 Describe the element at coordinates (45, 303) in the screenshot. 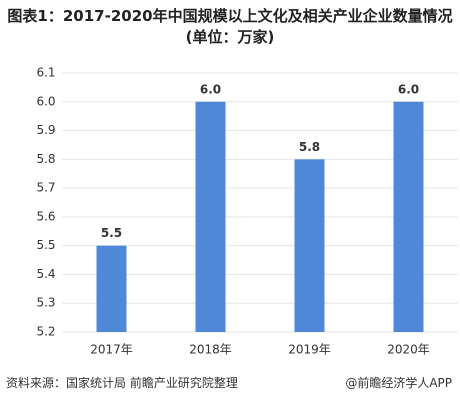

I see `y-tick-label: 5.3` at that location.